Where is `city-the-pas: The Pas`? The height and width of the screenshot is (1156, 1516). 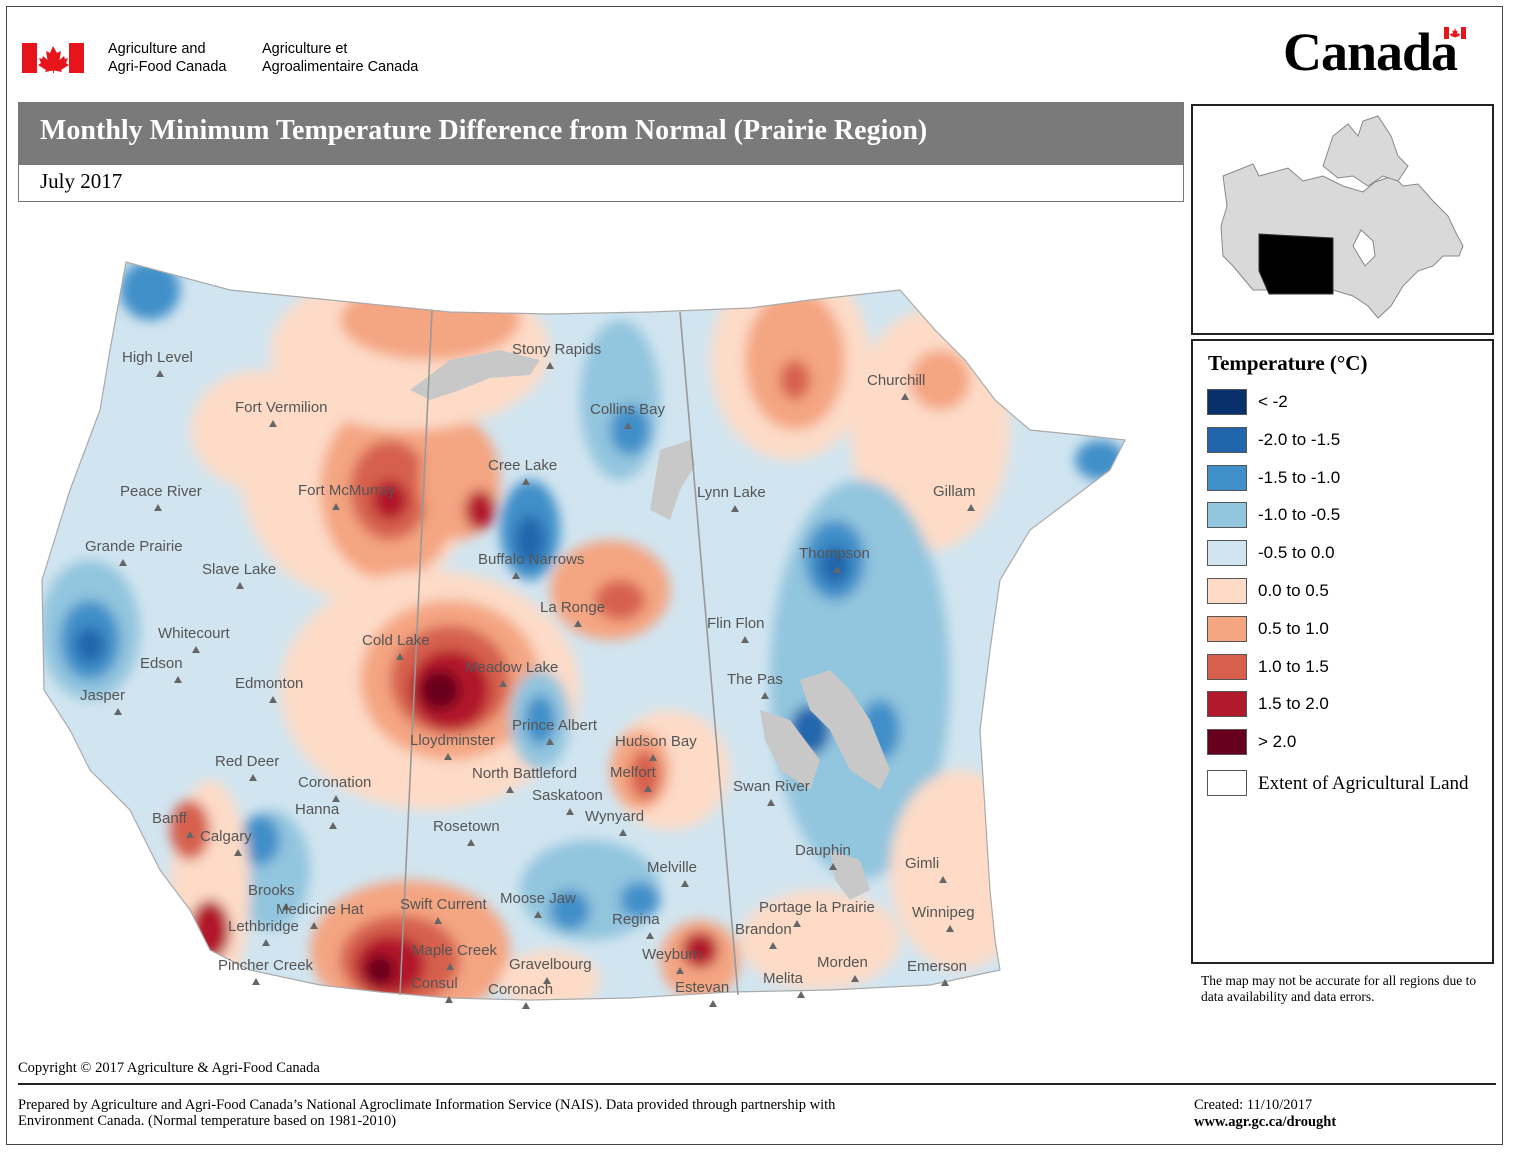
city-the-pas: The Pas is located at coordinates (755, 685).